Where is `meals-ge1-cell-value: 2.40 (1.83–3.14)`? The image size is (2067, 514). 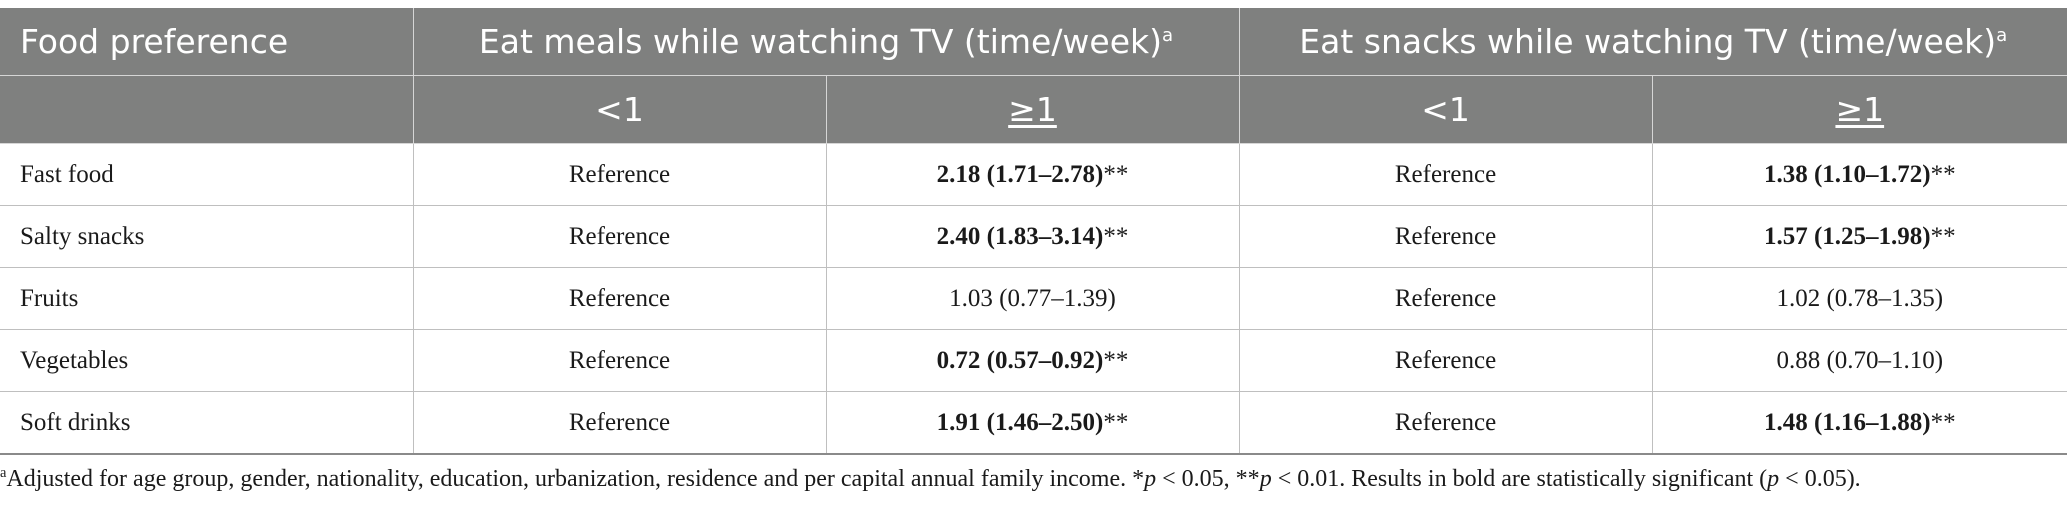 meals-ge1-cell-value: 2.40 (1.83–3.14) is located at coordinates (1020, 236).